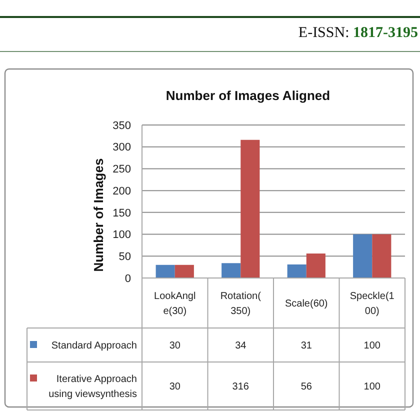  What do you see at coordinates (121, 213) in the screenshot?
I see `y-tick-label: 150` at bounding box center [121, 213].